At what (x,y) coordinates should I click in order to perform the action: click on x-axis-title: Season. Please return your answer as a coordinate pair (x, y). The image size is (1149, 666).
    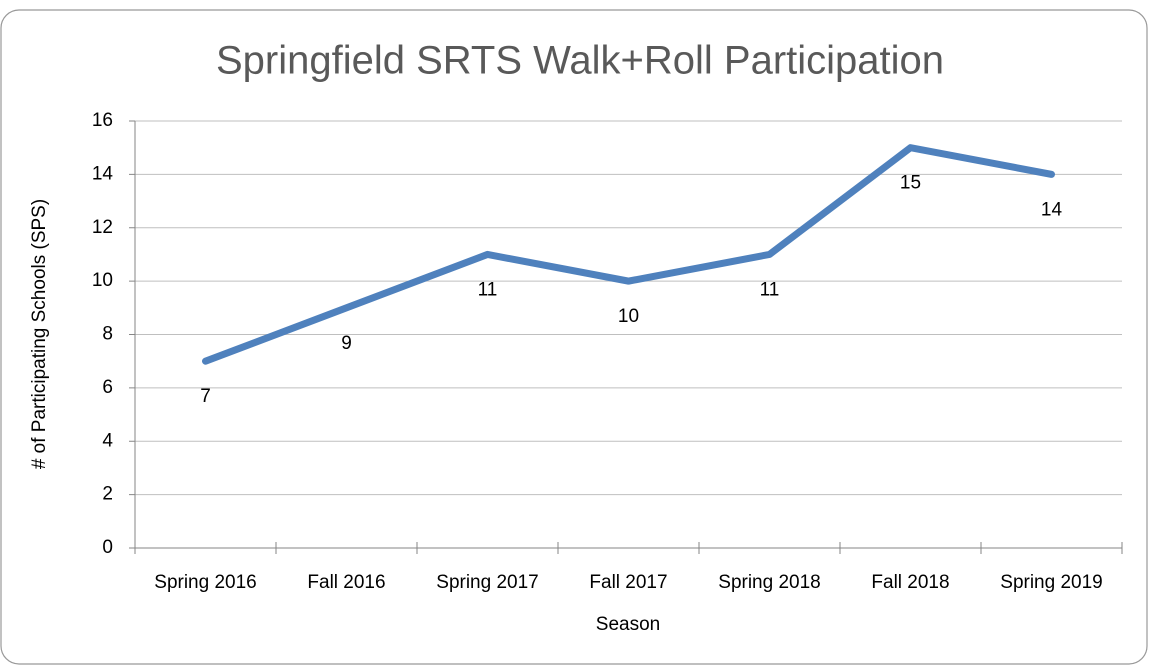
    Looking at the image, I should click on (628, 624).